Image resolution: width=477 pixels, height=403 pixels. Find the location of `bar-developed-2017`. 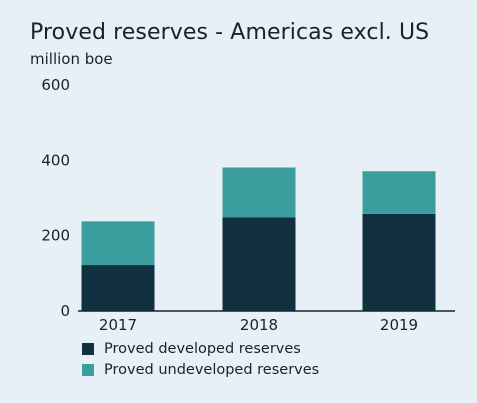

bar-developed-2017 is located at coordinates (118, 288).